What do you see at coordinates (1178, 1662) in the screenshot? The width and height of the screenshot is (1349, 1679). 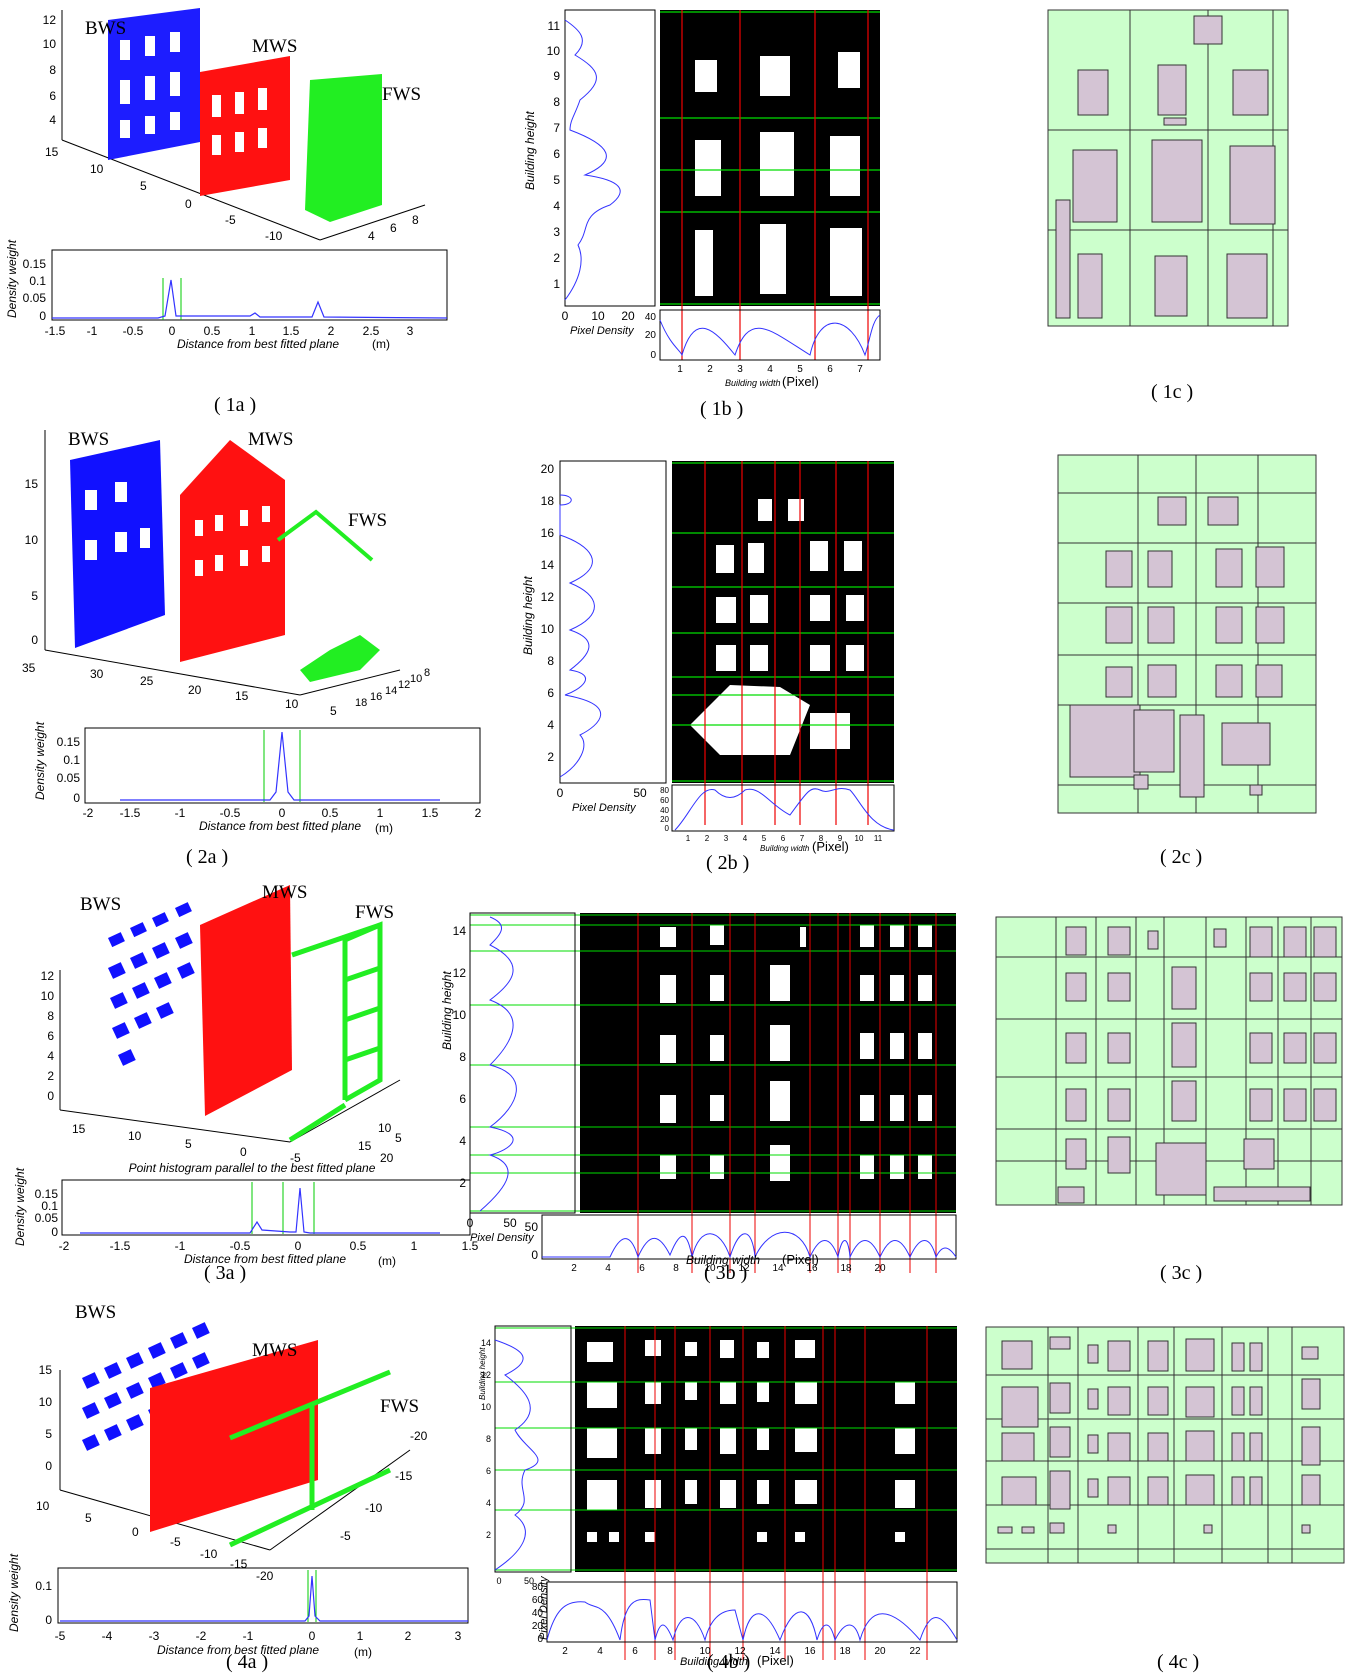 I see `caption-4c: ( 4c )` at bounding box center [1178, 1662].